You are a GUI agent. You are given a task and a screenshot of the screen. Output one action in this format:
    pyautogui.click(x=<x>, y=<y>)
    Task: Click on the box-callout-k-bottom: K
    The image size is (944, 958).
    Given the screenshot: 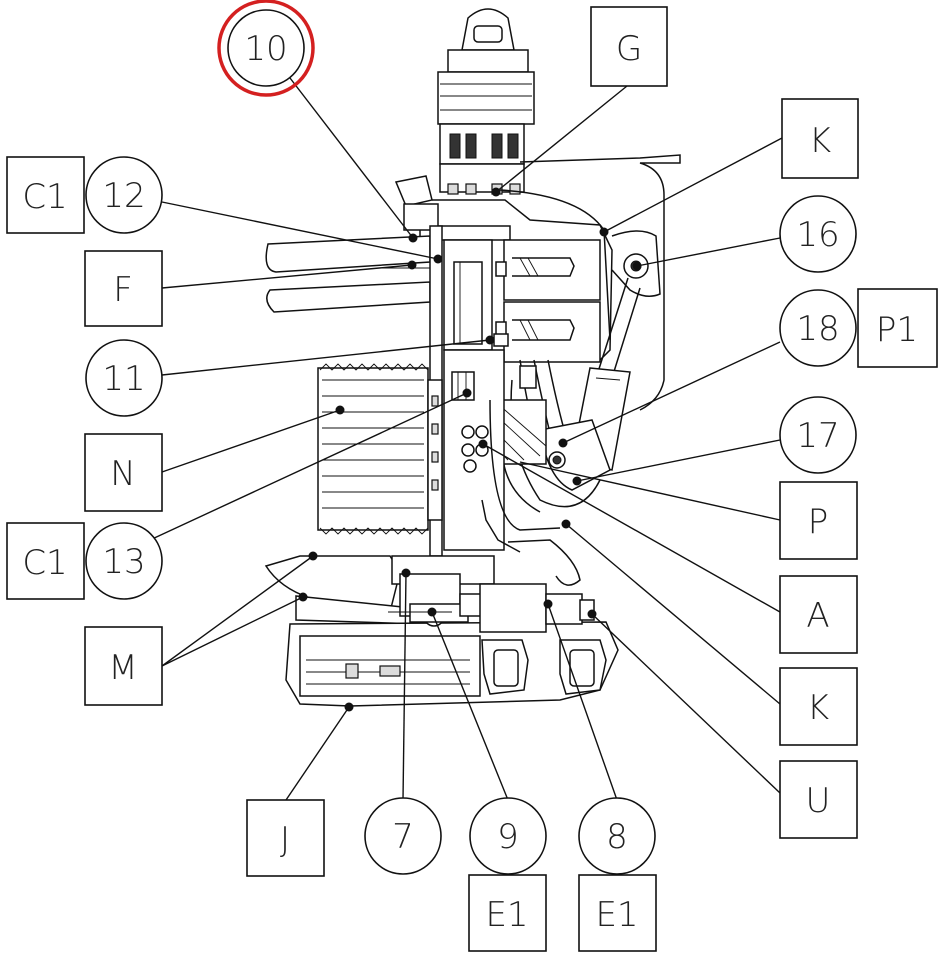 What is the action you would take?
    pyautogui.click(x=818, y=706)
    